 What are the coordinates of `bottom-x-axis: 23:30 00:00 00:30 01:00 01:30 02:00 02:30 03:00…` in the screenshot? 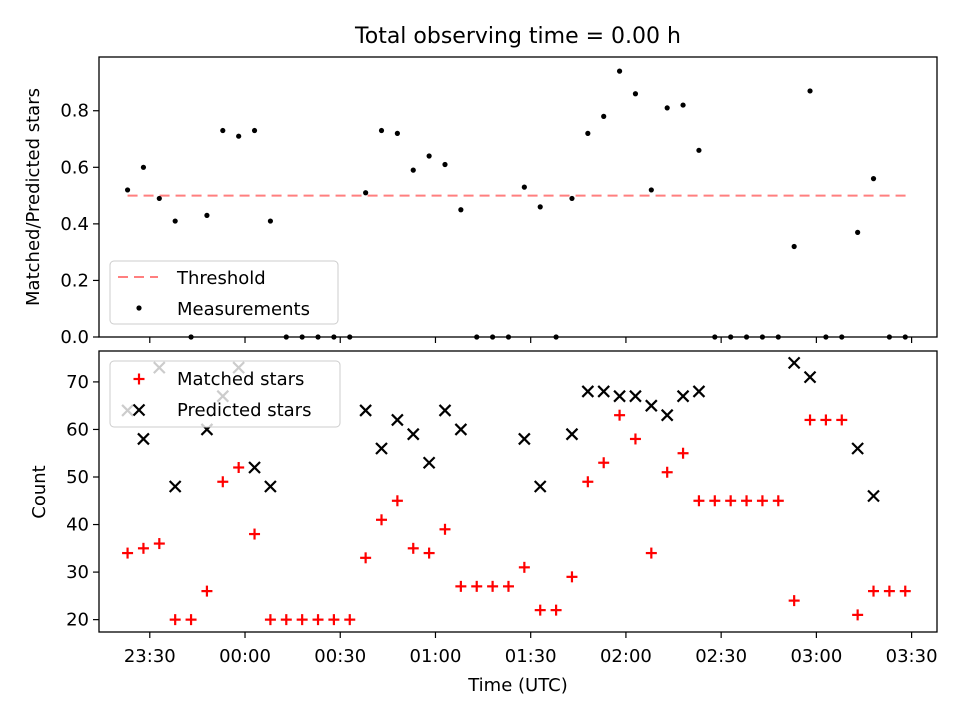 It's located at (531, 649).